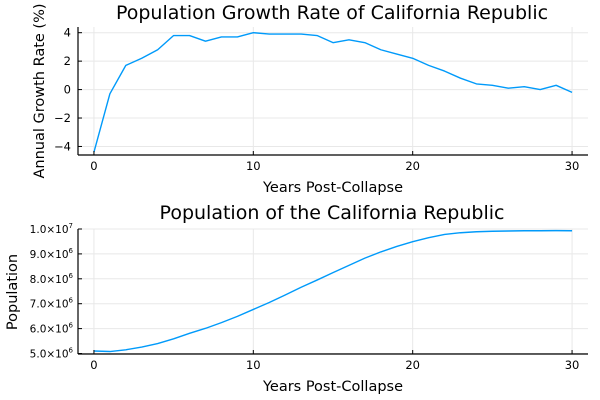 The image size is (600, 400). What do you see at coordinates (332, 188) in the screenshot?
I see `growth-rate-x-axis-label: Years Post-Collapse` at bounding box center [332, 188].